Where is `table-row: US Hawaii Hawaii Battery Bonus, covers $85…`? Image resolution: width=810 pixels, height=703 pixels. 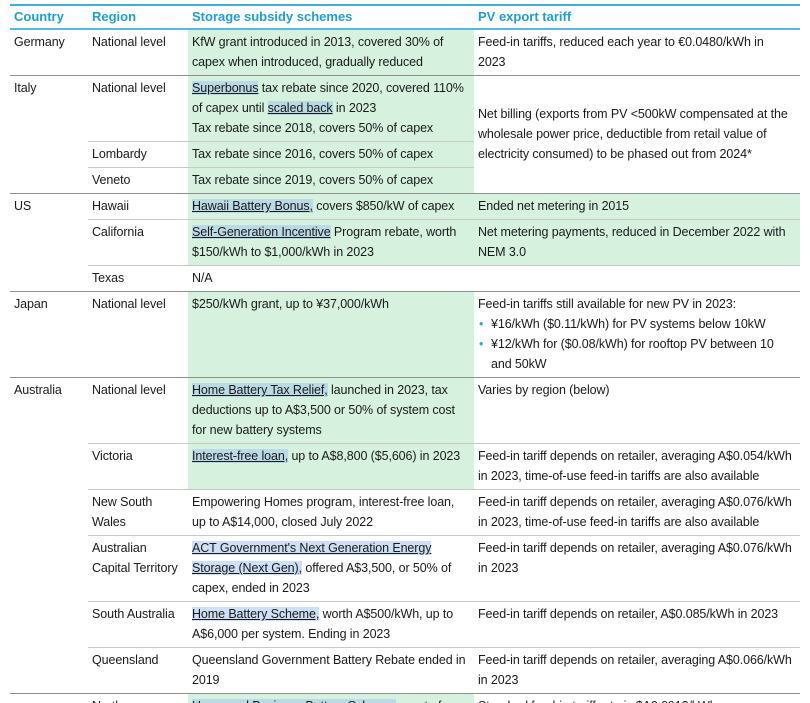 table-row: US Hawaii Hawaii Battery Bonus, covers $85… is located at coordinates (405, 242).